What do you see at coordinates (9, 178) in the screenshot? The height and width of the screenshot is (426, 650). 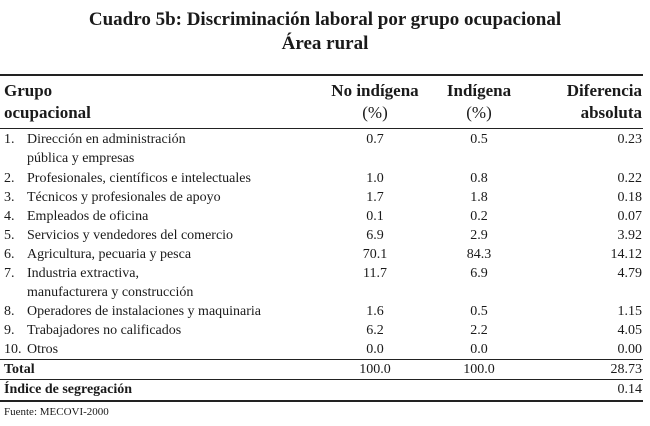 I see `row-number: 2.` at bounding box center [9, 178].